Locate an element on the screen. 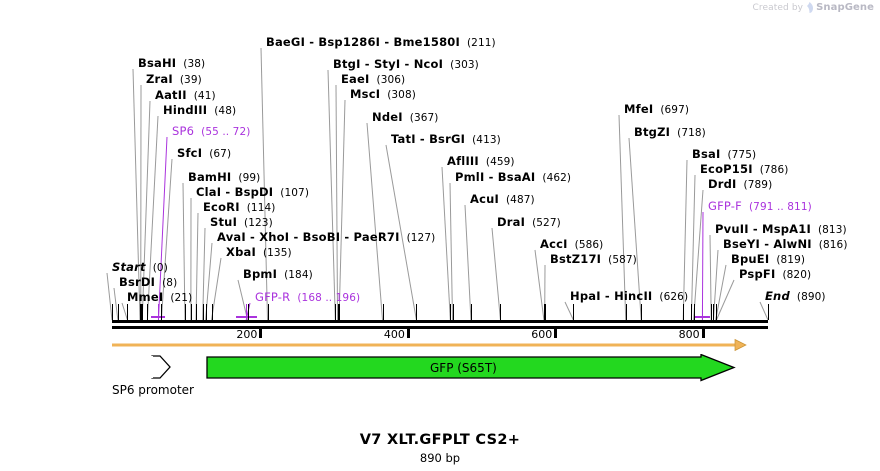 The width and height of the screenshot is (880, 471). restriction-site-label: DrdI (789) is located at coordinates (740, 184).